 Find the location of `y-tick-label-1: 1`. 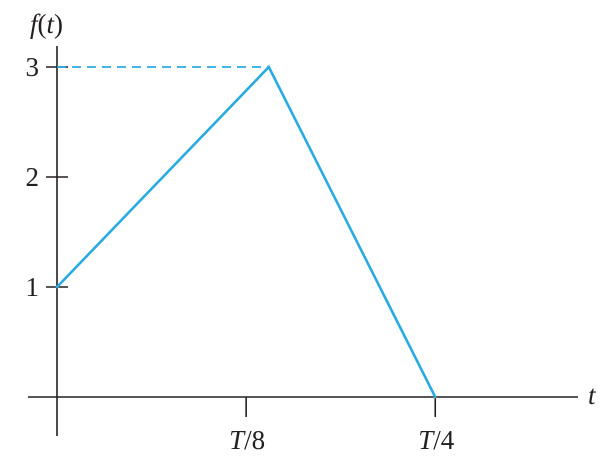

y-tick-label-1: 1 is located at coordinates (33, 287).